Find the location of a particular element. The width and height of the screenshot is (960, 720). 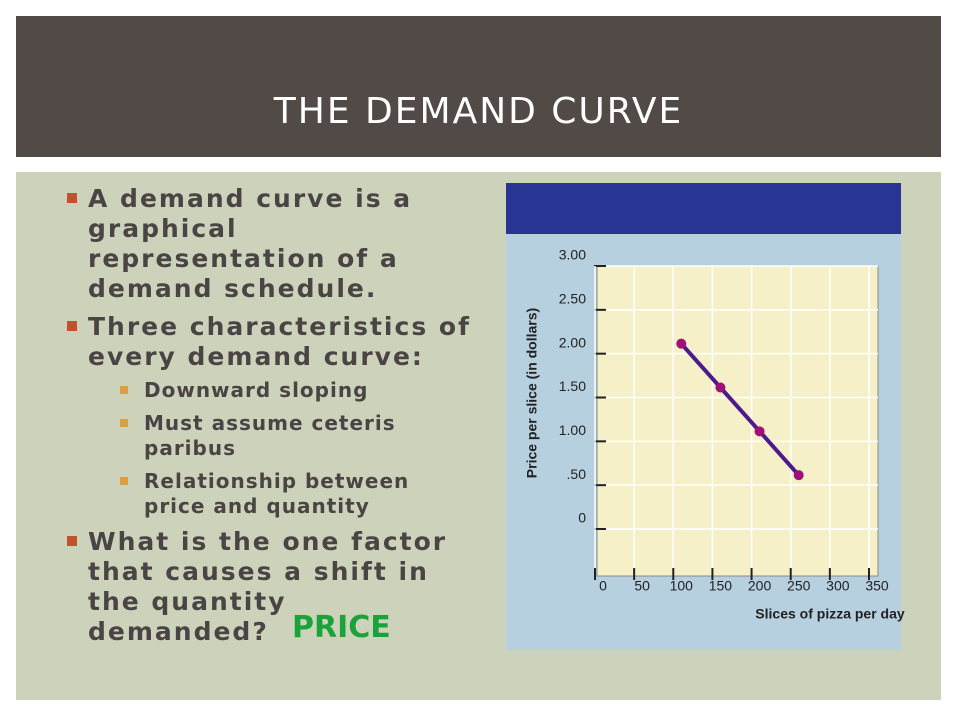

plot-area is located at coordinates (737, 421).